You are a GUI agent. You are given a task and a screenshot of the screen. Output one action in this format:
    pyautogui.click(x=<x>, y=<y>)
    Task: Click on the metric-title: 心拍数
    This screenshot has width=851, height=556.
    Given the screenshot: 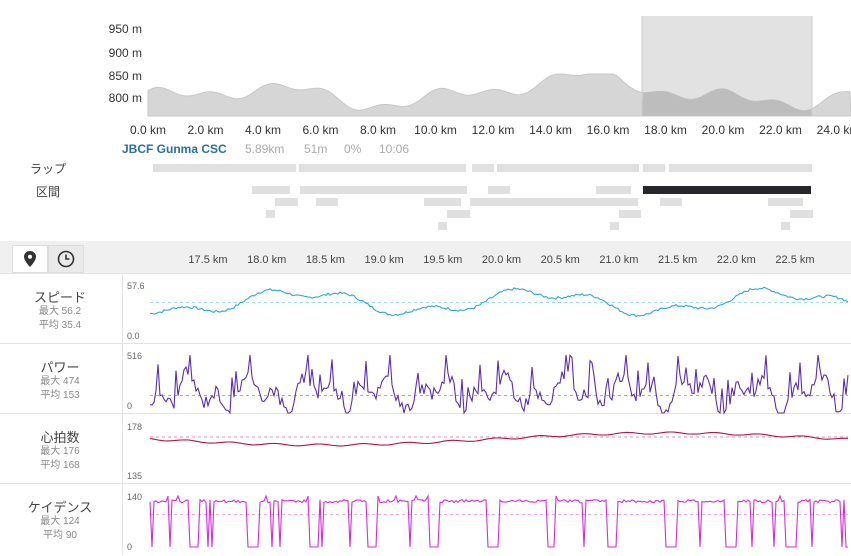 What is the action you would take?
    pyautogui.click(x=60, y=437)
    